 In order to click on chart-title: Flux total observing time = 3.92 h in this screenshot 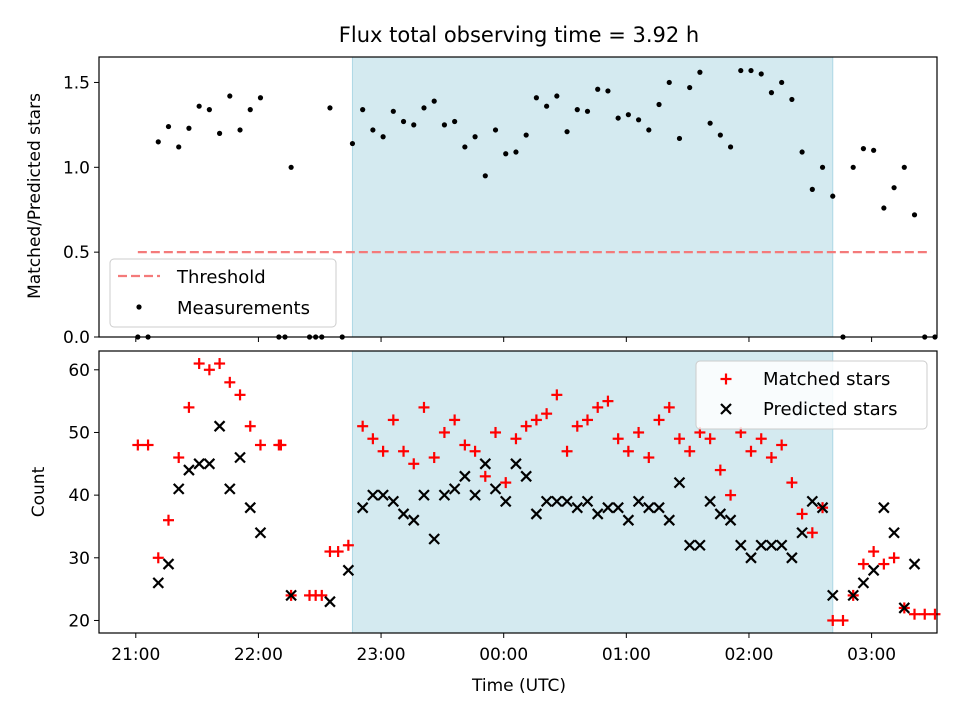, I will do `click(519, 35)`.